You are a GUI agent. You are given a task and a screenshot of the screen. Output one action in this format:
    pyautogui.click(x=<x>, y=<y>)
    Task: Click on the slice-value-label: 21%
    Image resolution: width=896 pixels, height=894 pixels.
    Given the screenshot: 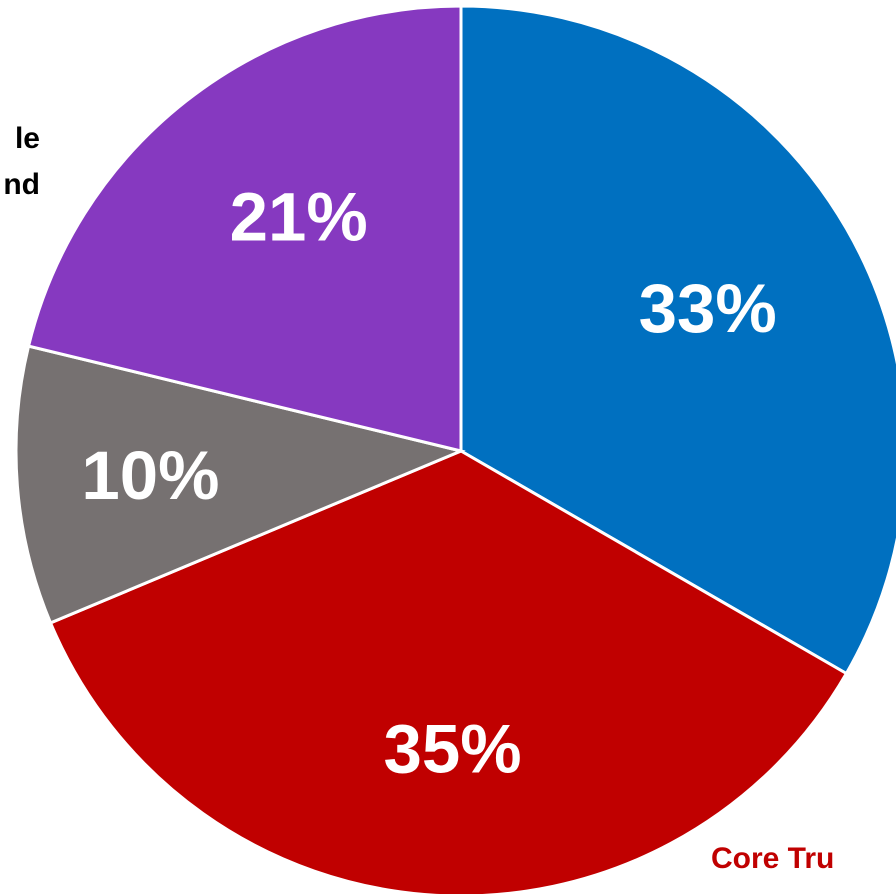 What is the action you would take?
    pyautogui.click(x=299, y=216)
    